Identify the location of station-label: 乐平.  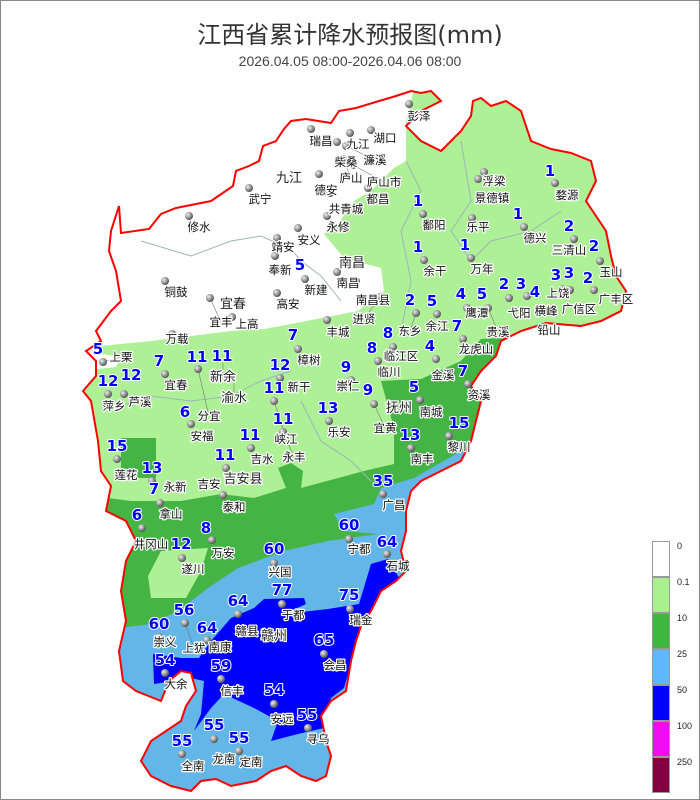
(478, 227).